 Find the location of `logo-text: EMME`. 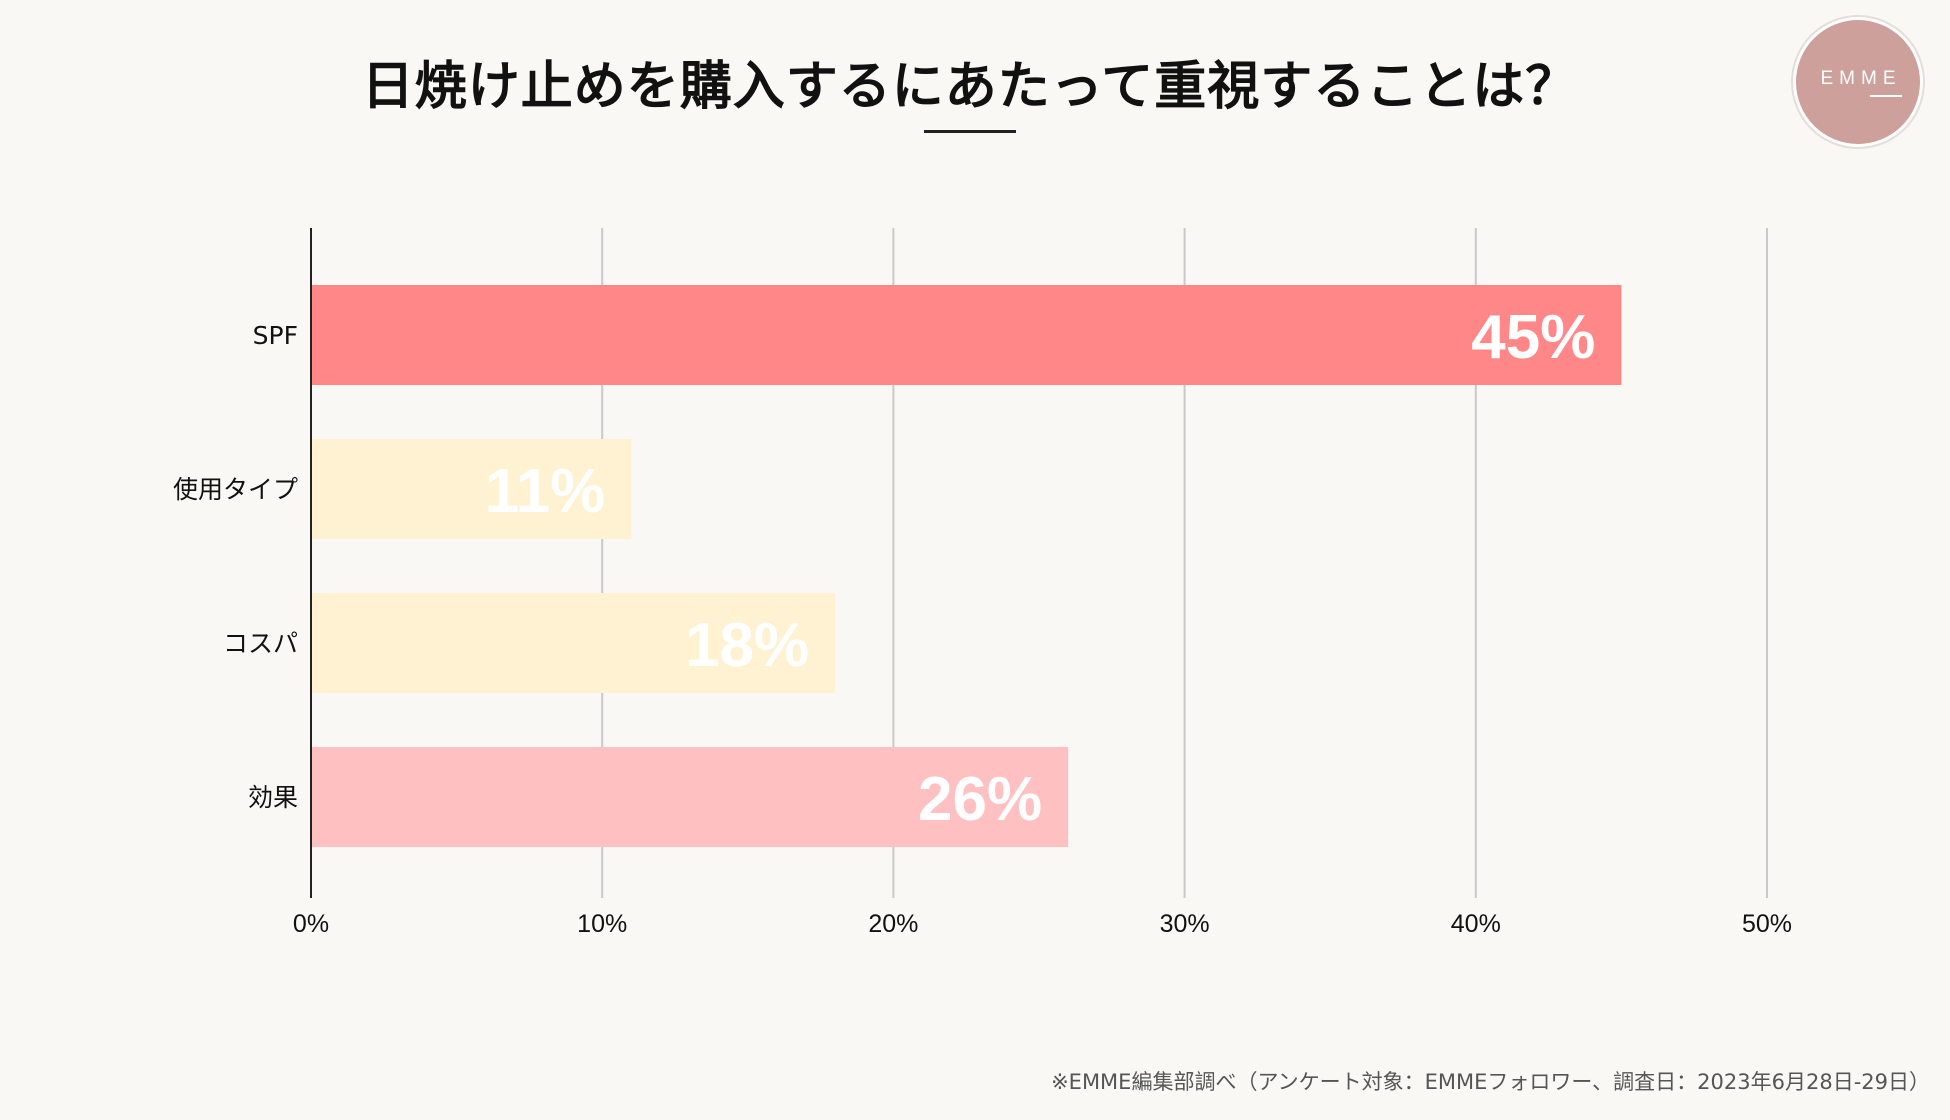

logo-text: EMME is located at coordinates (1861, 78).